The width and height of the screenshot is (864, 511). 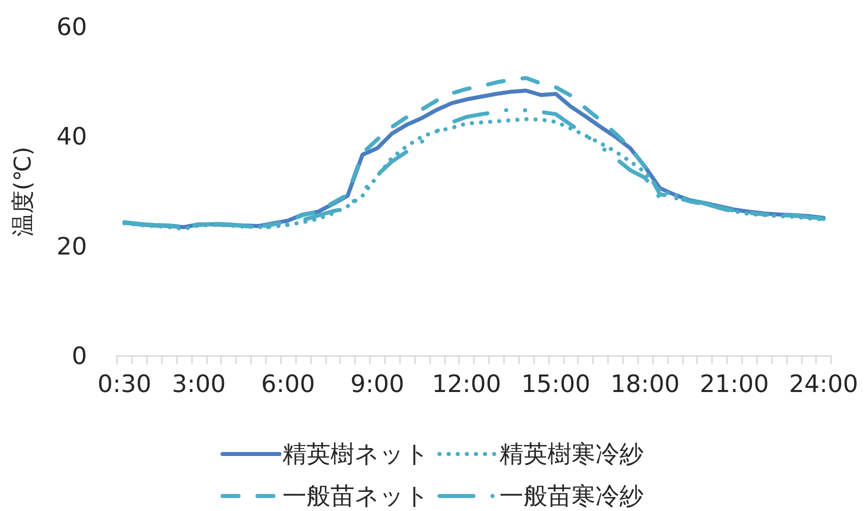 I want to click on y-tick-label: 60, so click(x=71, y=27).